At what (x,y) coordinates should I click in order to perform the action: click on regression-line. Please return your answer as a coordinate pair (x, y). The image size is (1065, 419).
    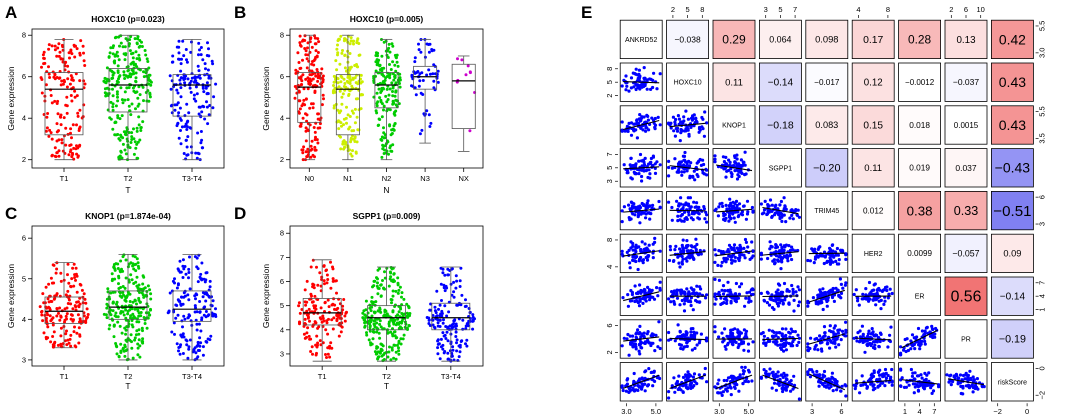
    Looking at the image, I should click on (687, 339).